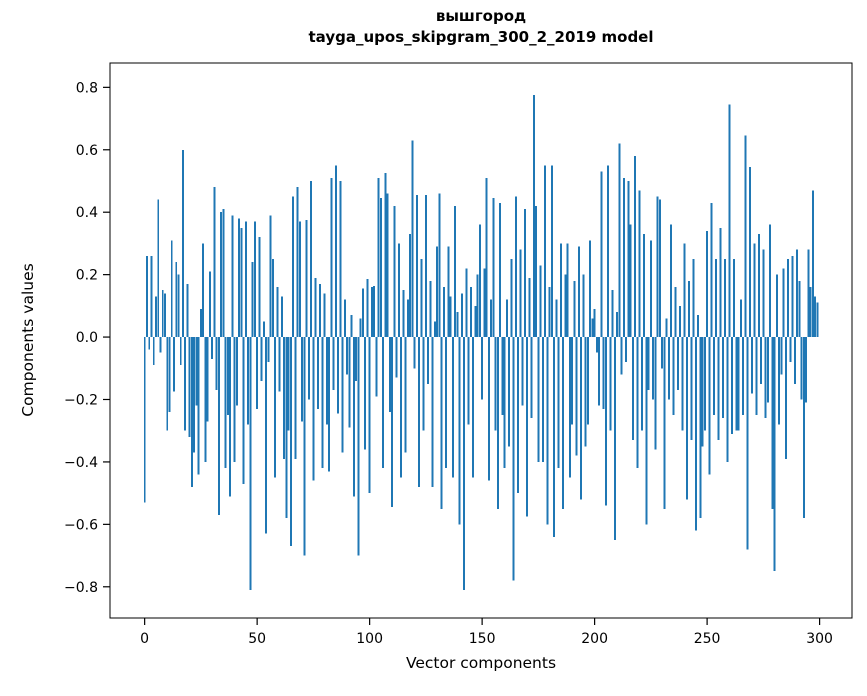 The image size is (867, 696). What do you see at coordinates (481, 36) in the screenshot?
I see `chart-title-model: tayga_upos_skipgram_300_2_2019 model` at bounding box center [481, 36].